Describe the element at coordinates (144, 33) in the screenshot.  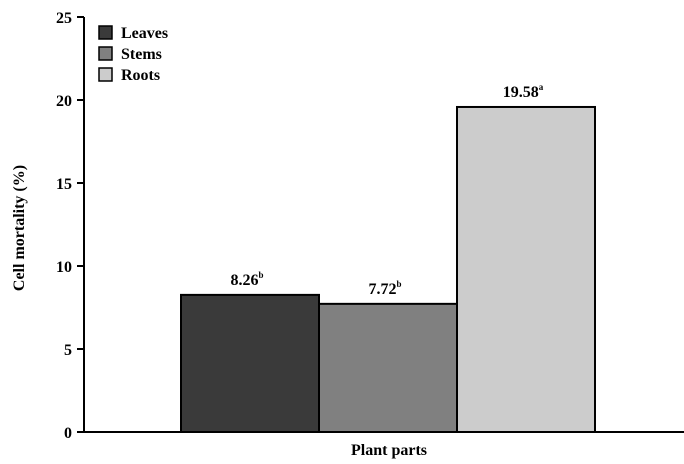
I see `legend-label-leaves: Leaves` at that location.